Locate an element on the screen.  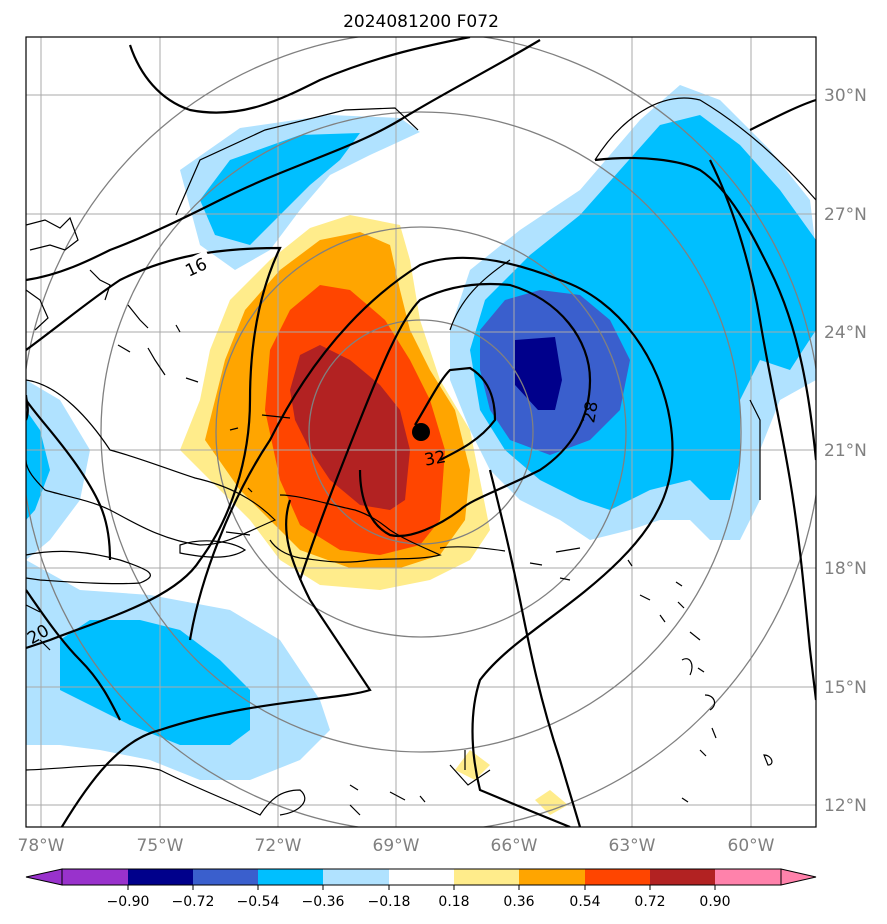
shading-dark-red is located at coordinates (350, 427).